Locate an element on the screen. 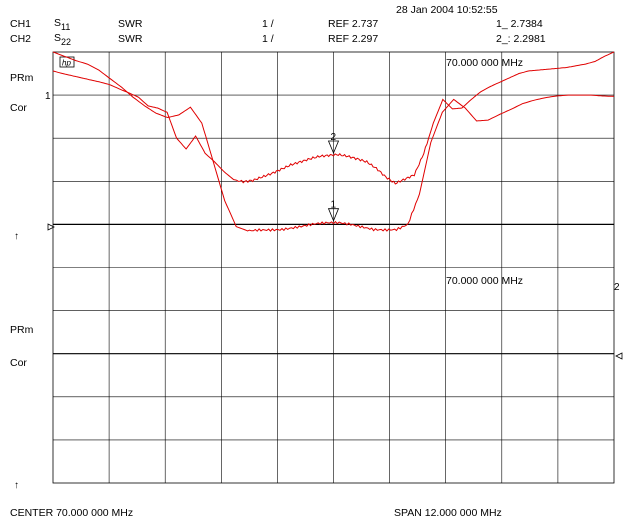 Image resolution: width=628 pixels, height=524 pixels. ch1-ref-position-label: 1 is located at coordinates (48, 96).